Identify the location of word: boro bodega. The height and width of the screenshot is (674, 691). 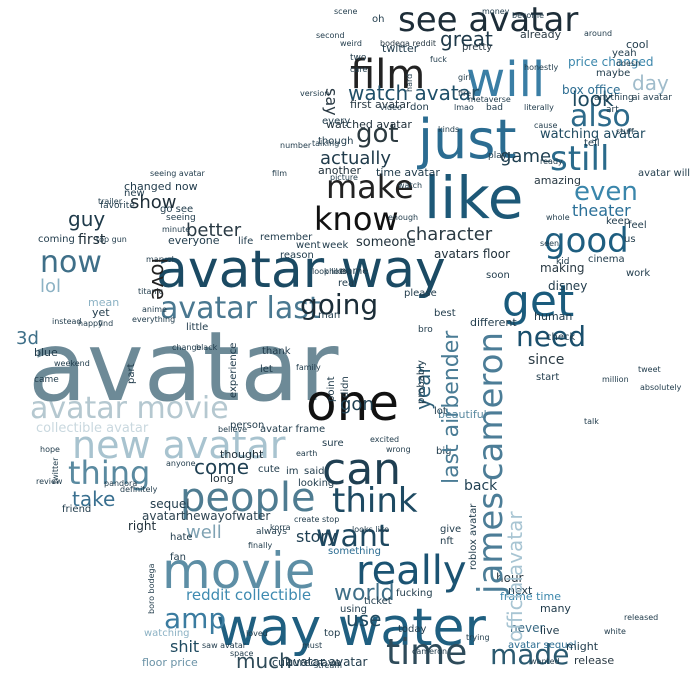
(151, 588).